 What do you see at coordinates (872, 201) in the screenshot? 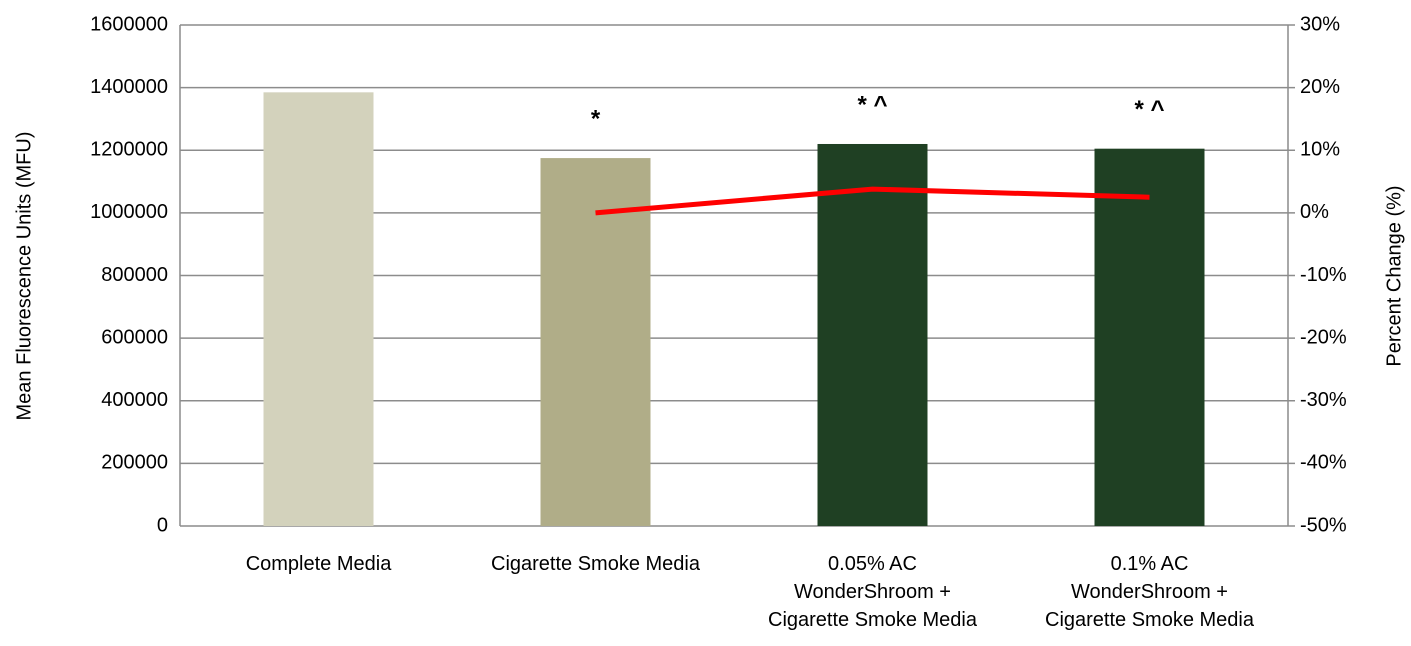
I see `line` at bounding box center [872, 201].